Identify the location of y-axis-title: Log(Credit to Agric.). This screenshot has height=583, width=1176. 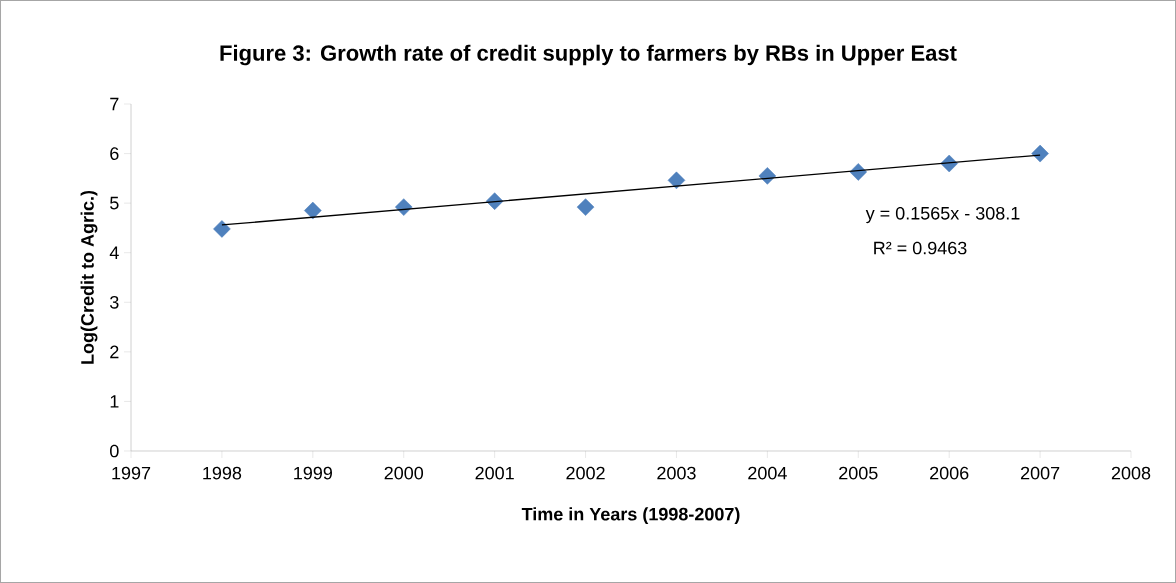
(89, 277).